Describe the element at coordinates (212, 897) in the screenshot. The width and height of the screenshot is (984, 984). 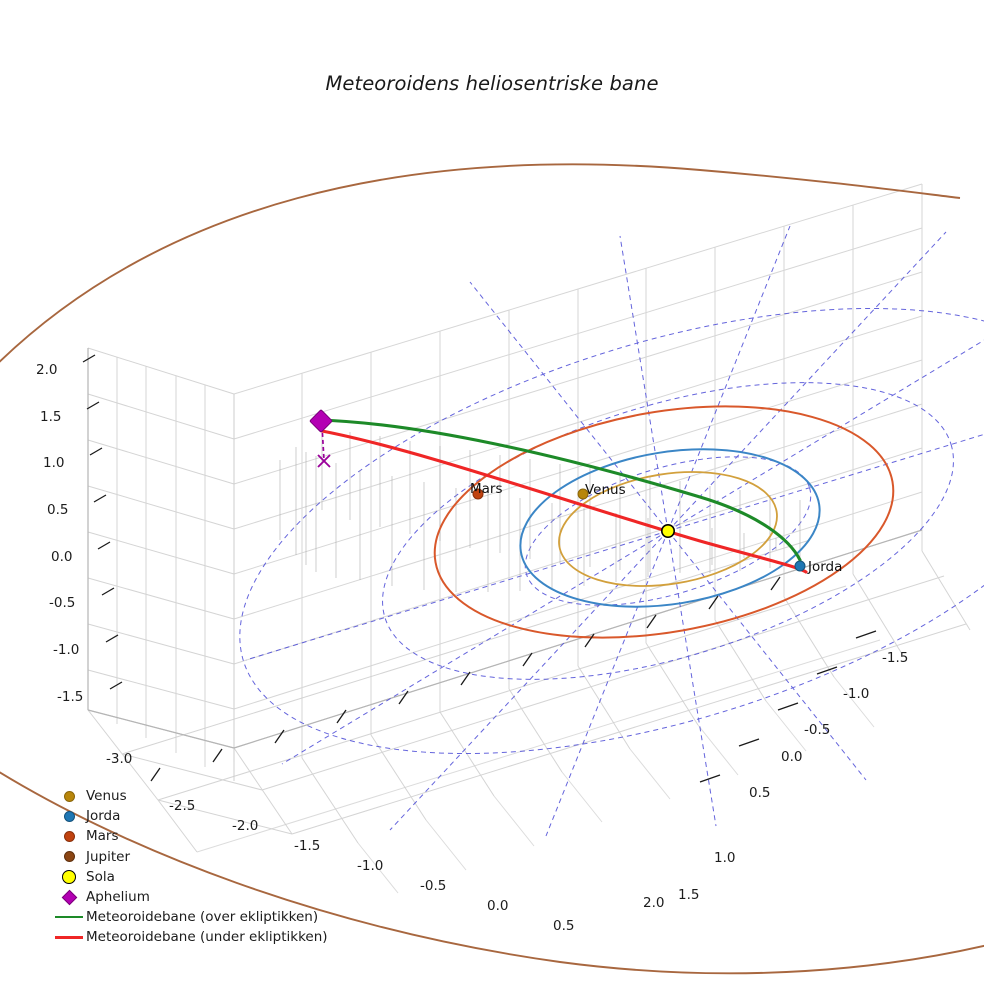
I see `legend-item-aphelium: Aphelium` at that location.